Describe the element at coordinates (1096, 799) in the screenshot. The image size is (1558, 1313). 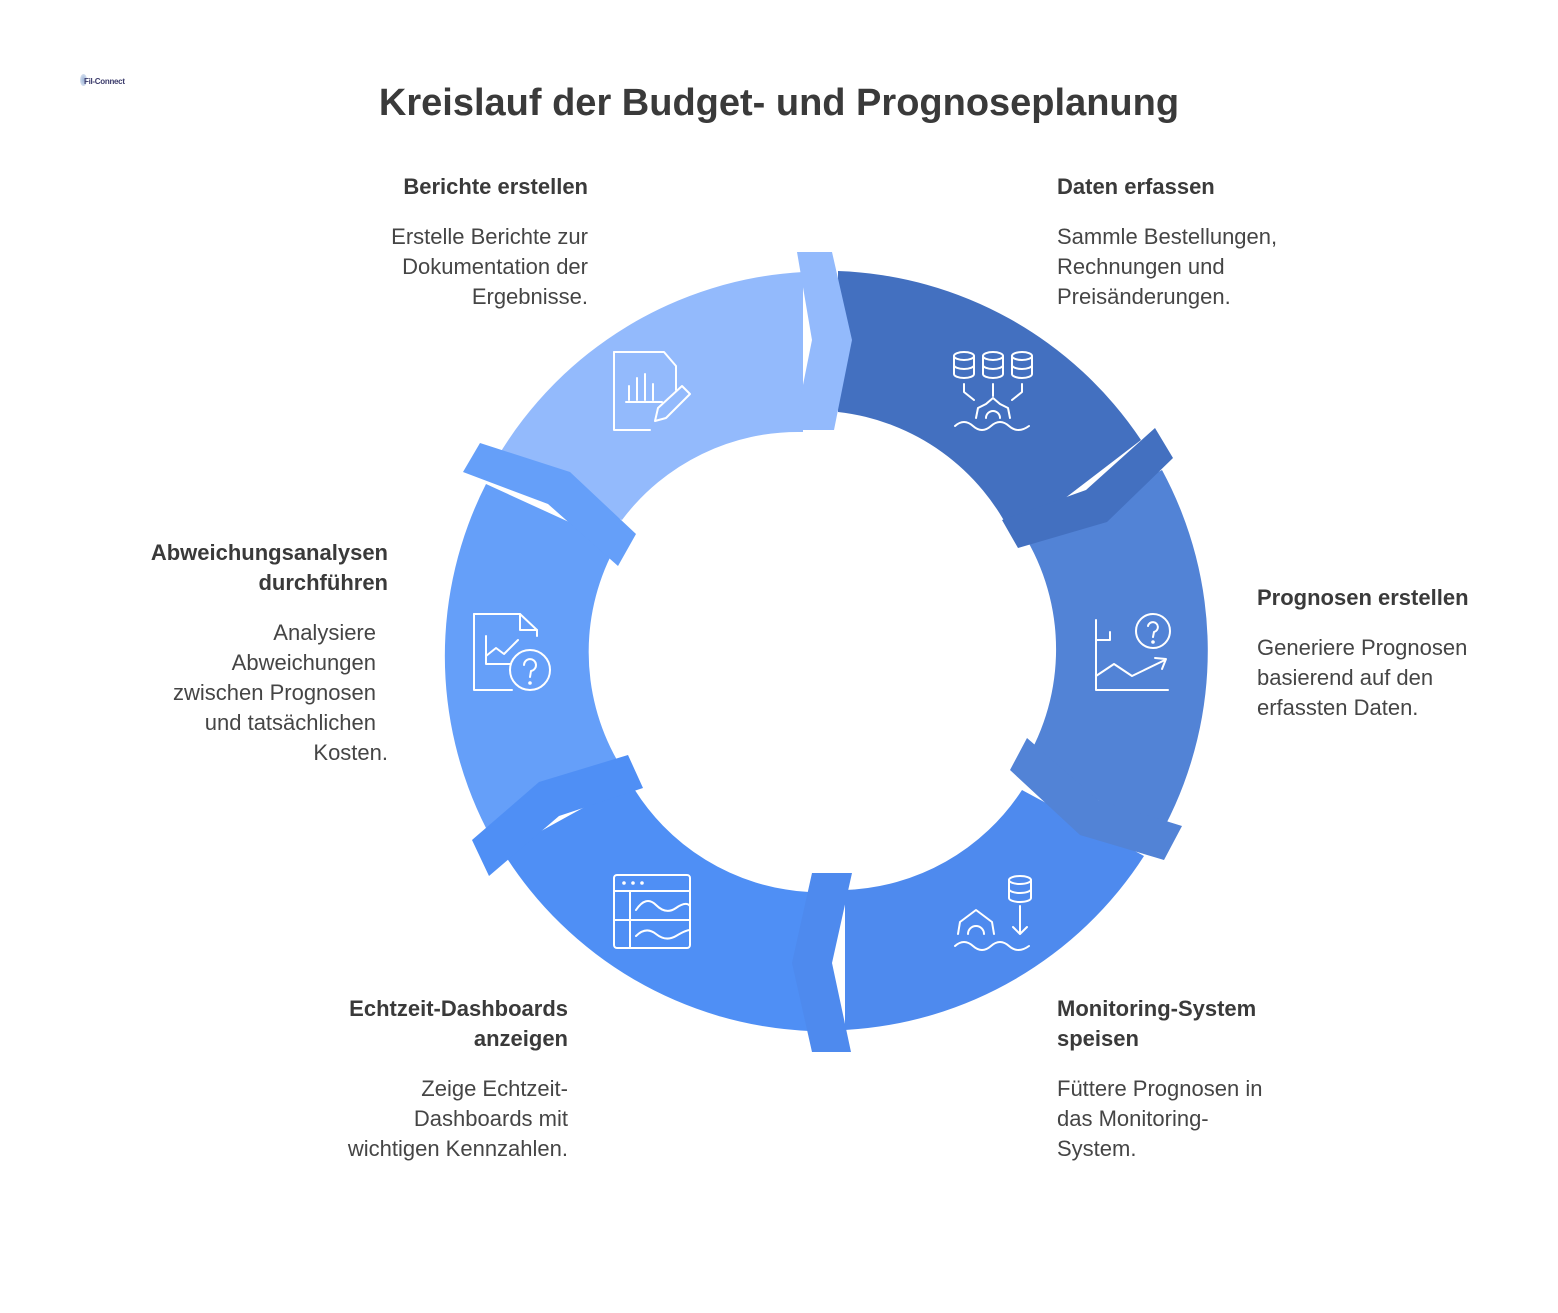
I see `connector-lower-right` at that location.